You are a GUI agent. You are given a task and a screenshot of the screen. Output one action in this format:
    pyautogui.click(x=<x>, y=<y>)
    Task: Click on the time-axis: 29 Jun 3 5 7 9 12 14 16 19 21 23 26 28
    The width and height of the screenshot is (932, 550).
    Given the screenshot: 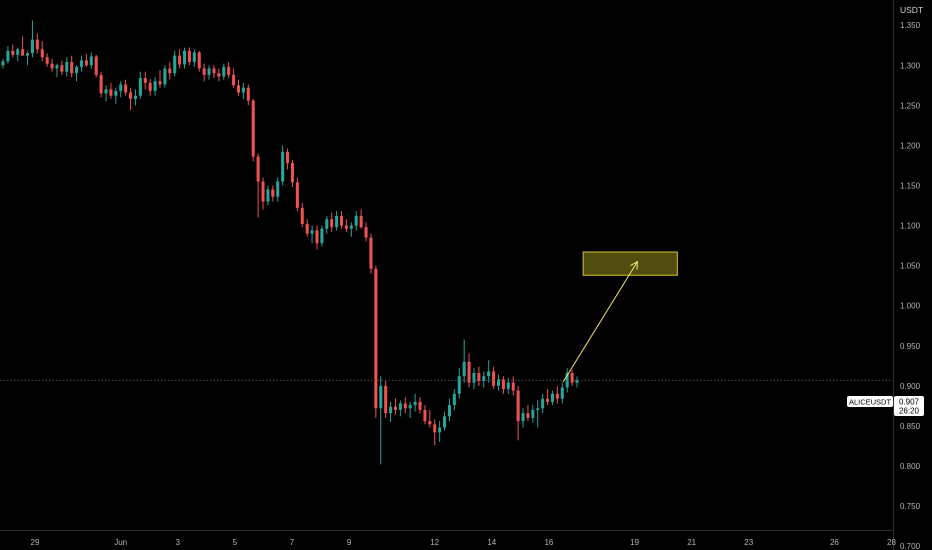 What is the action you would take?
    pyautogui.click(x=464, y=542)
    